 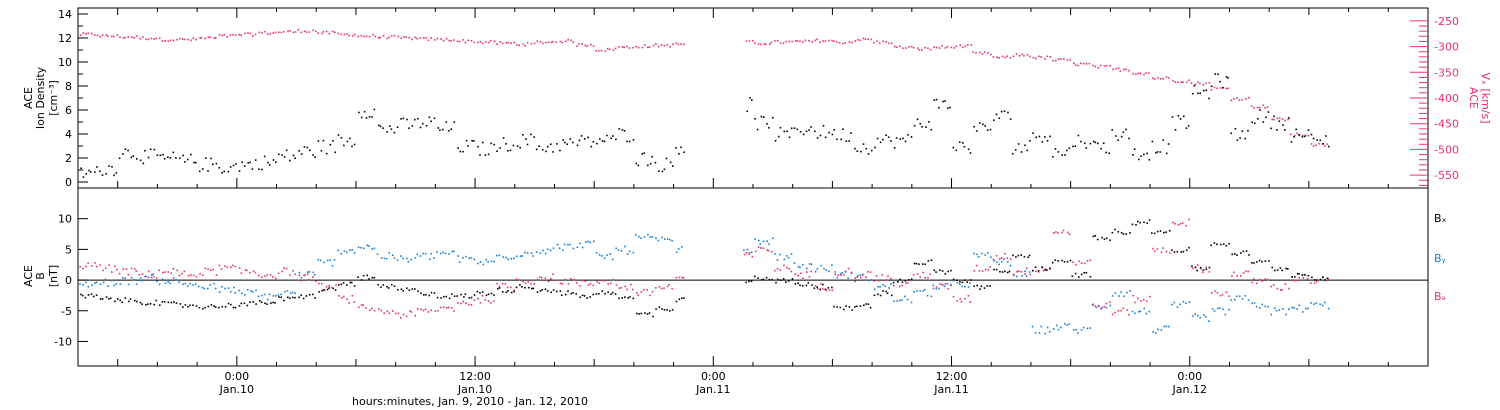 What do you see at coordinates (53, 98) in the screenshot?
I see `density-axis-title-line3: [cm⁻³]` at bounding box center [53, 98].